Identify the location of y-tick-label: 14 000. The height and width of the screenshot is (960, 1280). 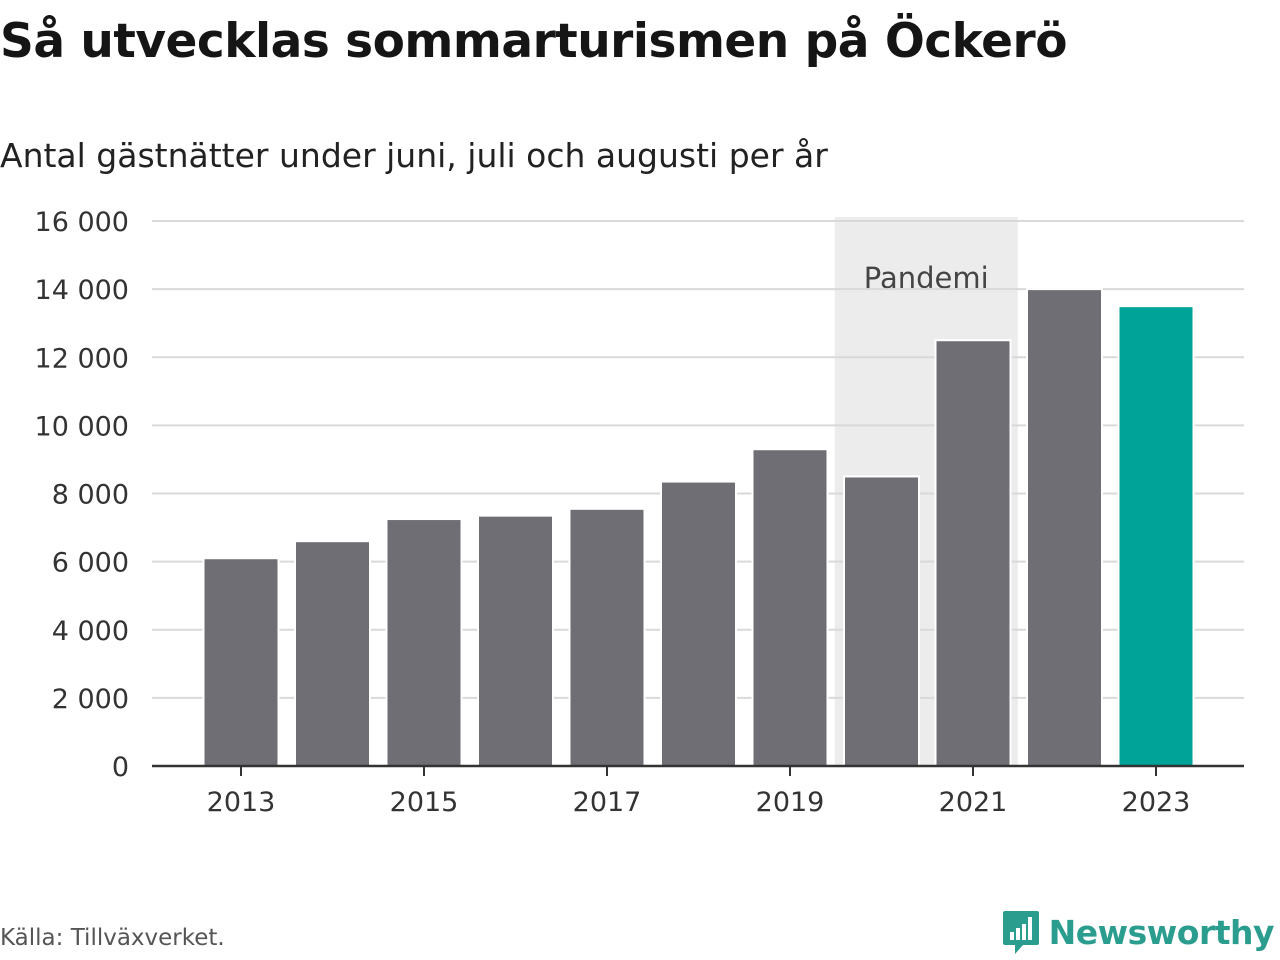
(82, 290).